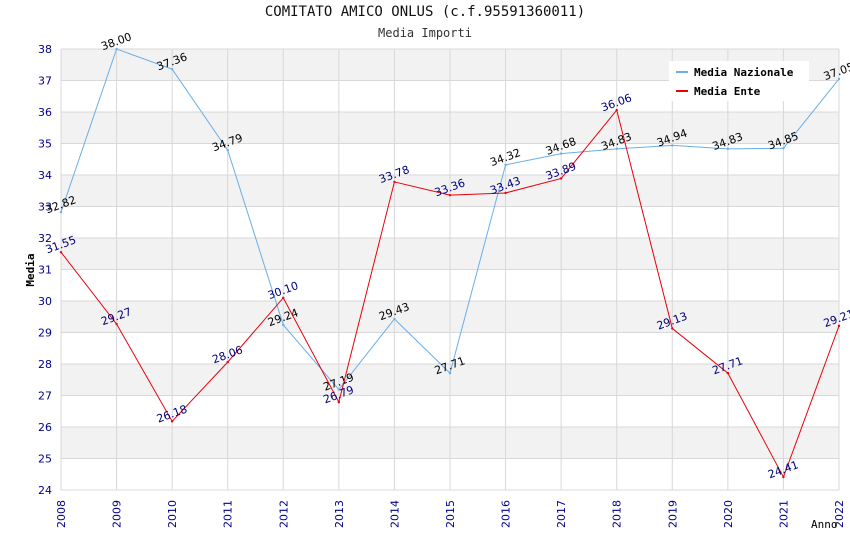 Image resolution: width=850 pixels, height=550 pixels. I want to click on y-tick-label: 32, so click(45, 238).